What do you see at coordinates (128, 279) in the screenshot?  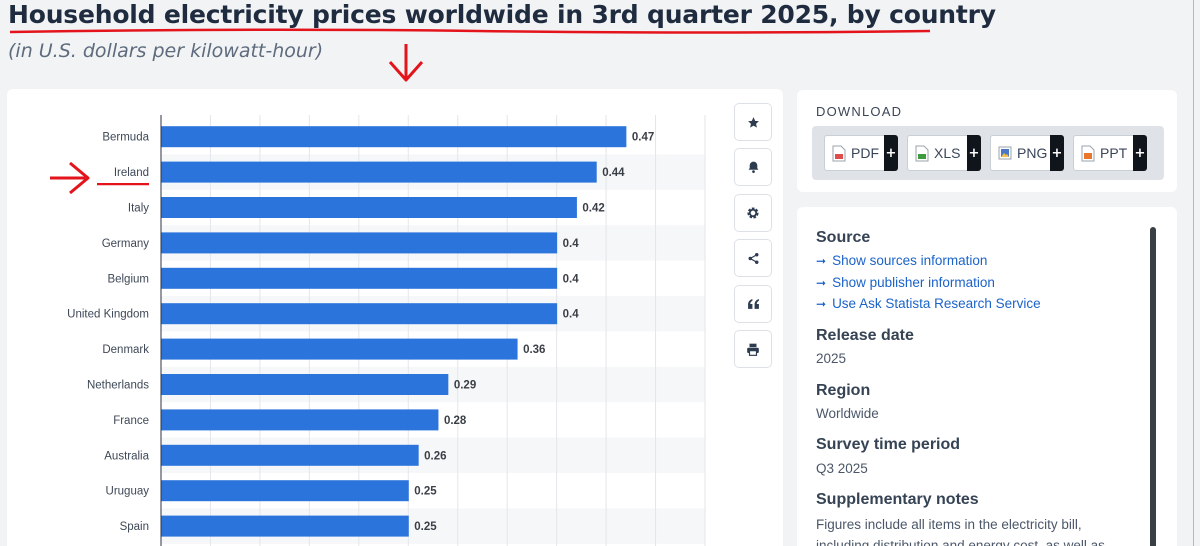 I see `category-label: Belgium` at bounding box center [128, 279].